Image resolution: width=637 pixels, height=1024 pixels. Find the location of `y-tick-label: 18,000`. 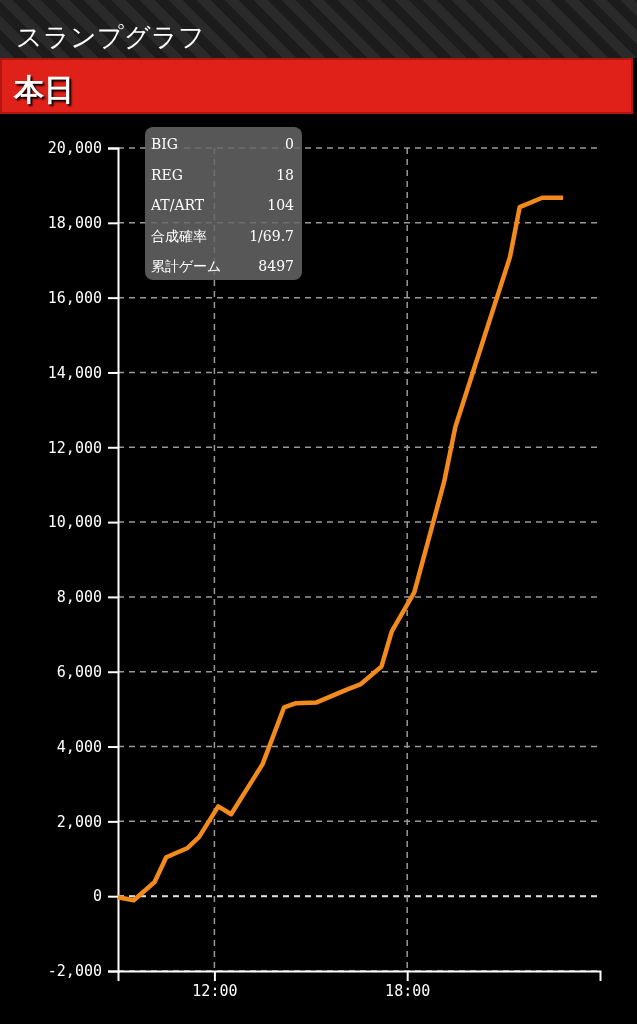

y-tick-label: 18,000 is located at coordinates (74, 223).